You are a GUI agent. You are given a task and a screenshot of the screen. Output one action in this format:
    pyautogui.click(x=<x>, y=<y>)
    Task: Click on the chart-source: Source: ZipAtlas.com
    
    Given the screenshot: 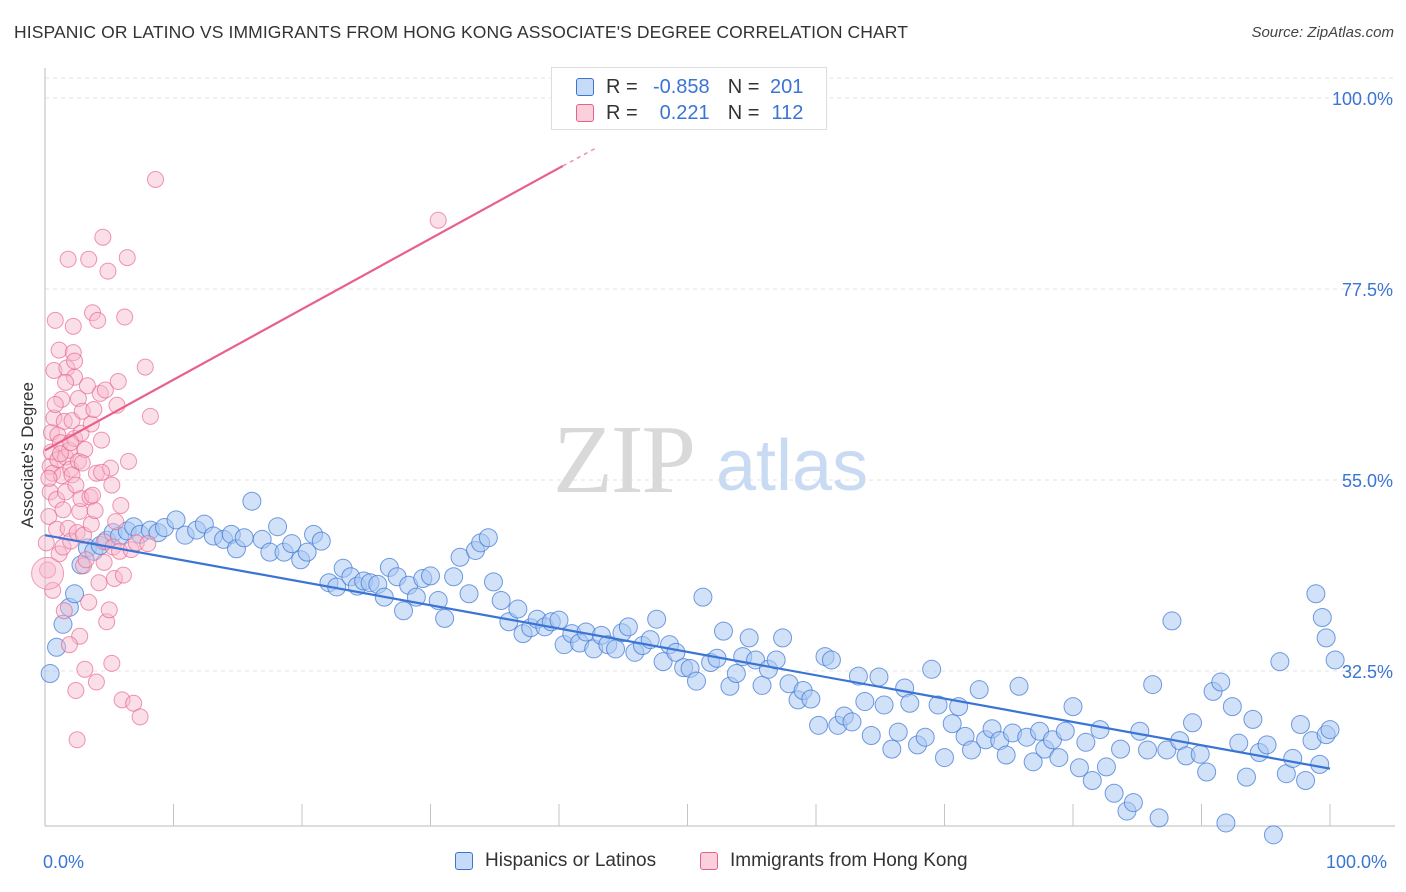 What is the action you would take?
    pyautogui.click(x=1322, y=32)
    